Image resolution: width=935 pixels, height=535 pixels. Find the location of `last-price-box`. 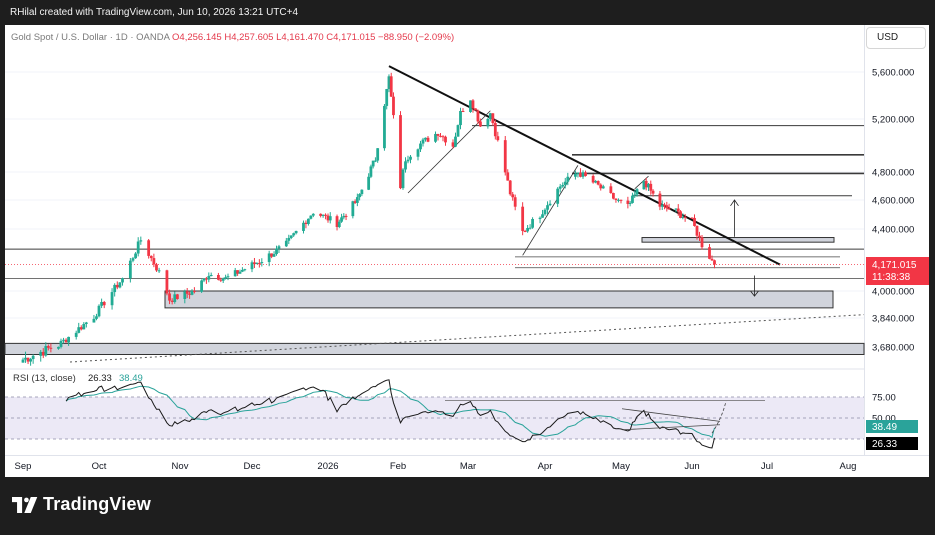

last-price-box is located at coordinates (897, 271).